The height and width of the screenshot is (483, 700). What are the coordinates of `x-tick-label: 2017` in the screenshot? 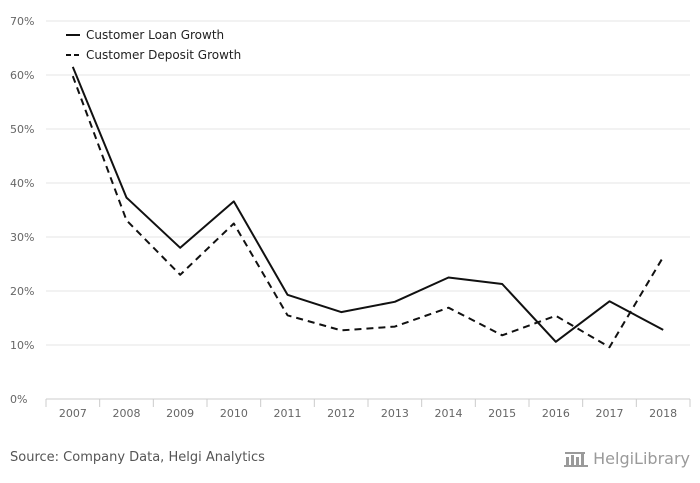 It's located at (610, 413).